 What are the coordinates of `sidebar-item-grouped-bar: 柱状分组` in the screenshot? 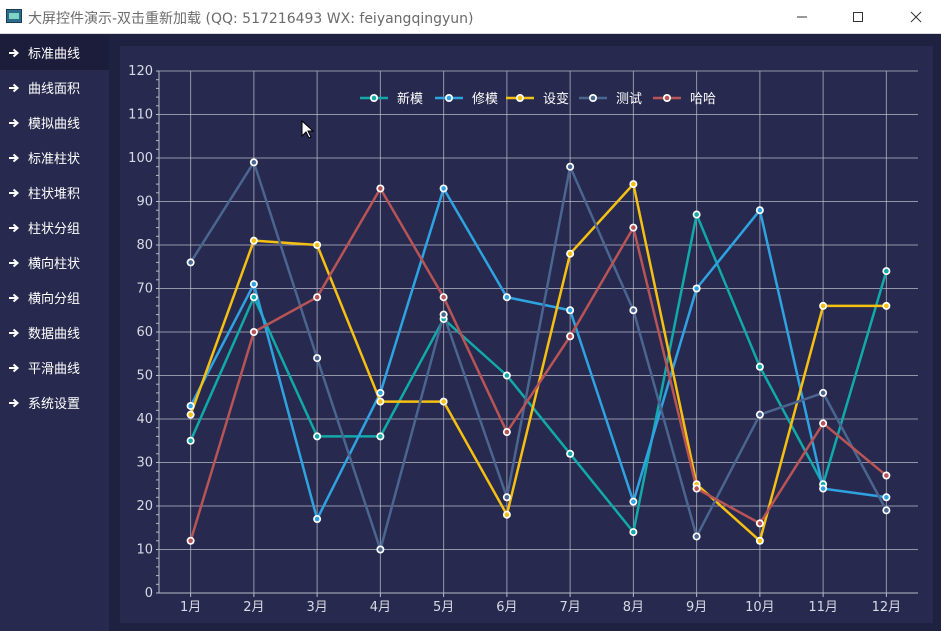 It's located at (54, 227).